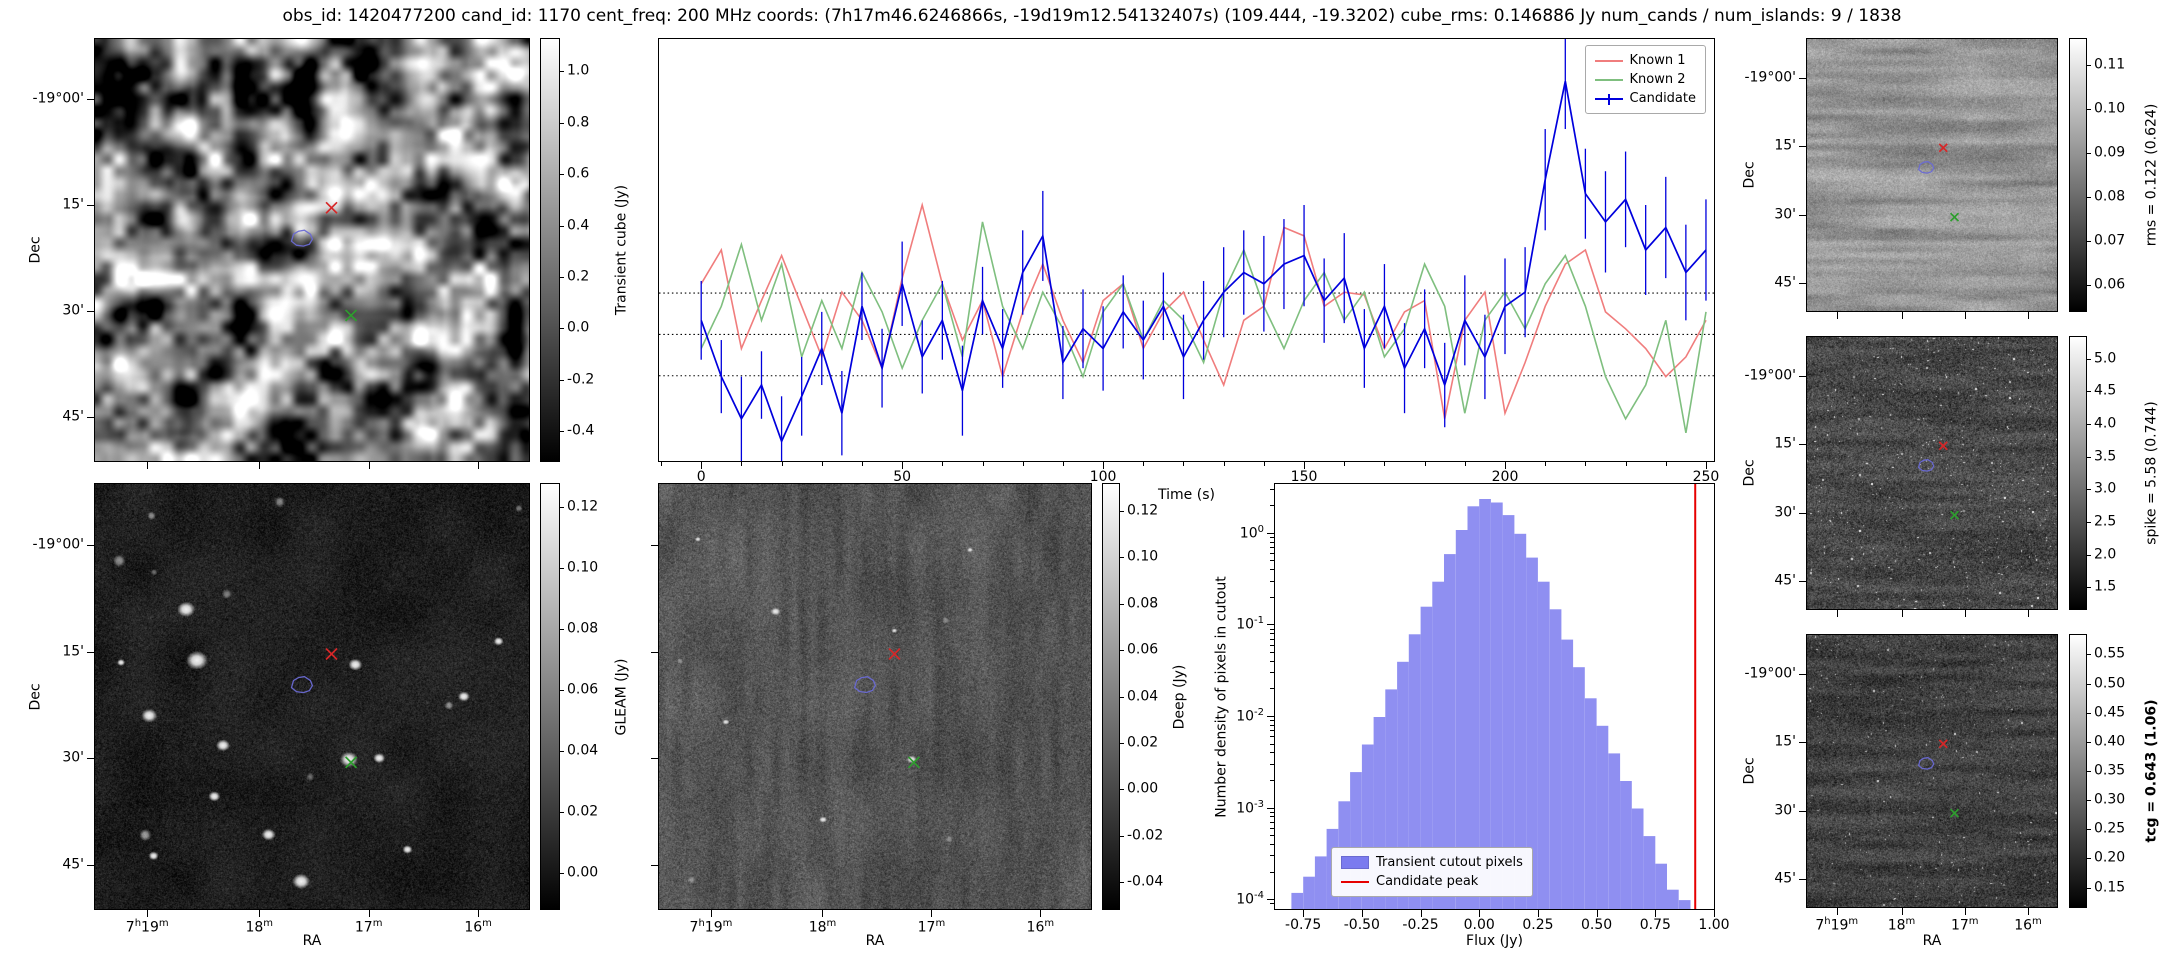 Image resolution: width=2184 pixels, height=960 pixels. Describe the element at coordinates (1145, 881) in the screenshot. I see `colorbar-tick-label: -0.04` at that location.